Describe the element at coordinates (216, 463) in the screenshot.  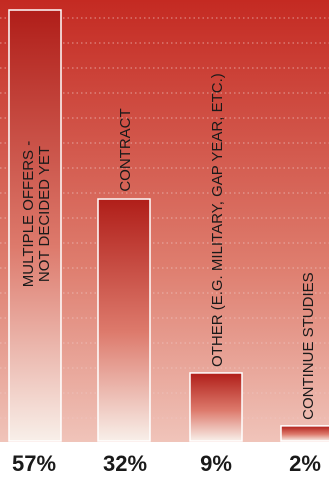
I see `value-label: 9%` at that location.